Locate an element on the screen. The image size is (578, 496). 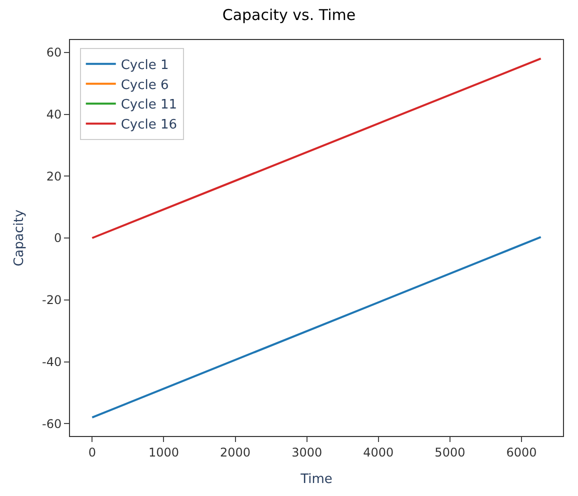
y-axis-title: Capacity is located at coordinates (19, 237).